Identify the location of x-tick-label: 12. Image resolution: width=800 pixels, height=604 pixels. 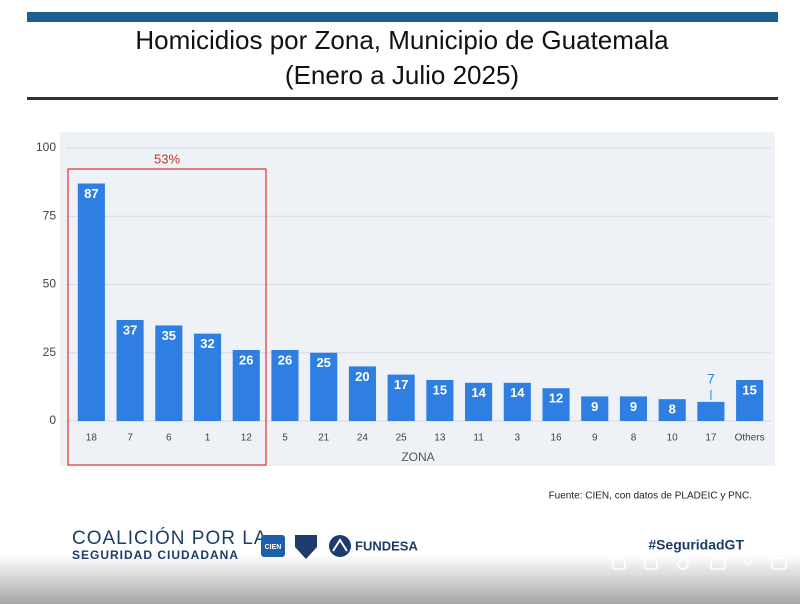
(247, 438).